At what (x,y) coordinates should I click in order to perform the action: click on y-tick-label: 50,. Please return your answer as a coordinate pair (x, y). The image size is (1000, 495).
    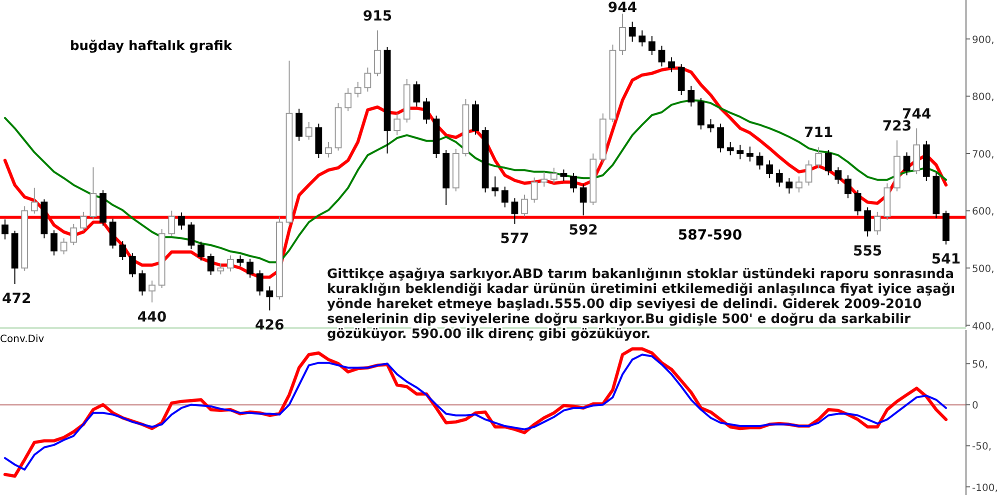
    Looking at the image, I should click on (980, 365).